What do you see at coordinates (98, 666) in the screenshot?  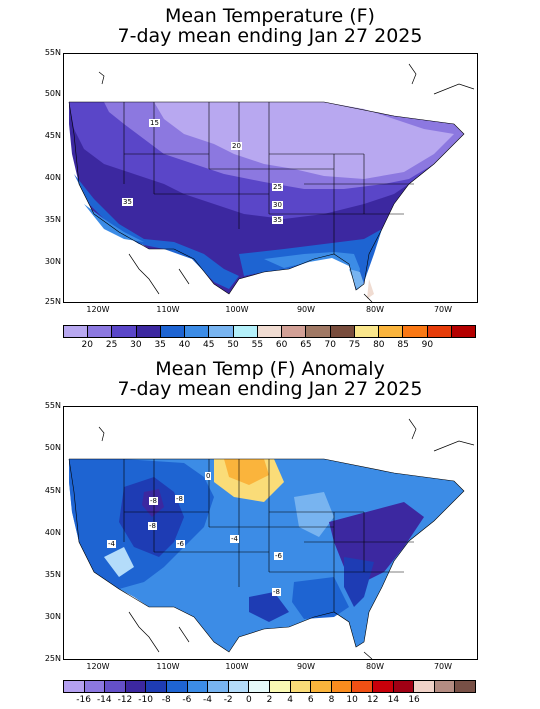 I see `bottom-lon-label: 120W` at bounding box center [98, 666].